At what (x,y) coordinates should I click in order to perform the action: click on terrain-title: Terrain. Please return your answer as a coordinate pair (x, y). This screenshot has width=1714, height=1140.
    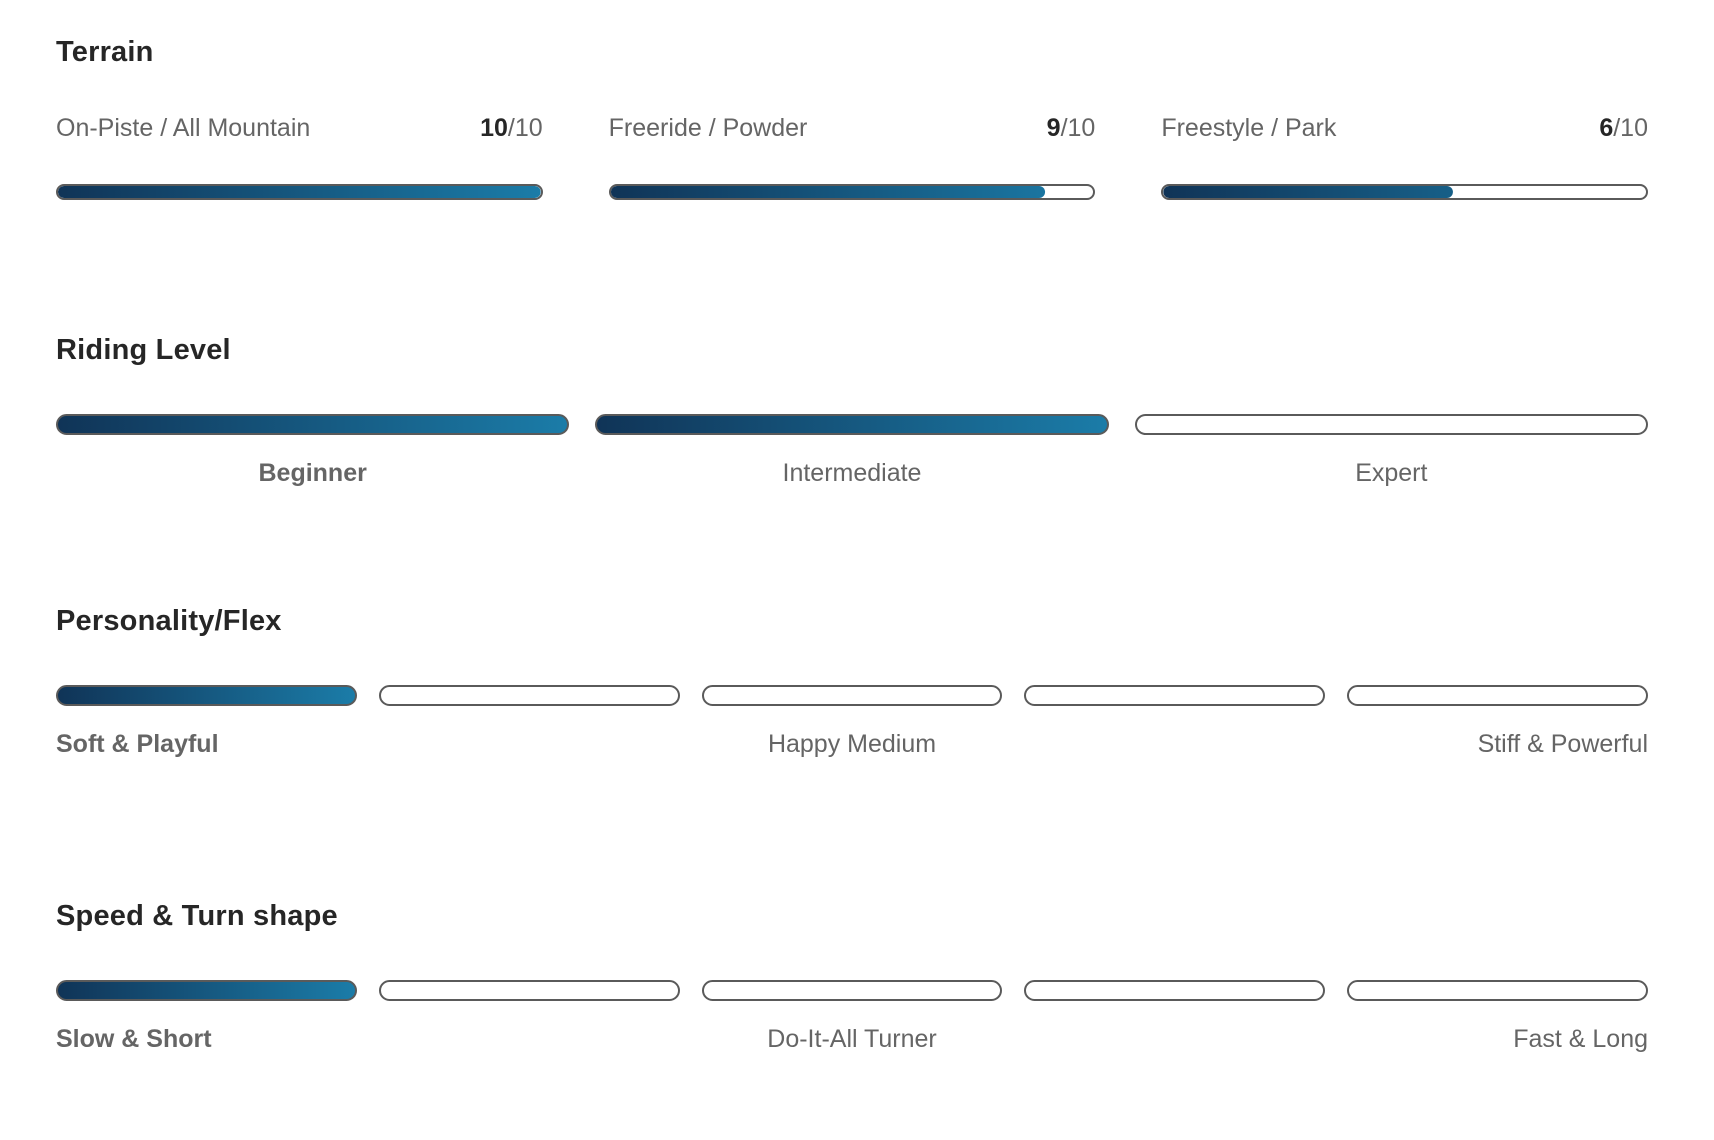
    Looking at the image, I should click on (105, 52).